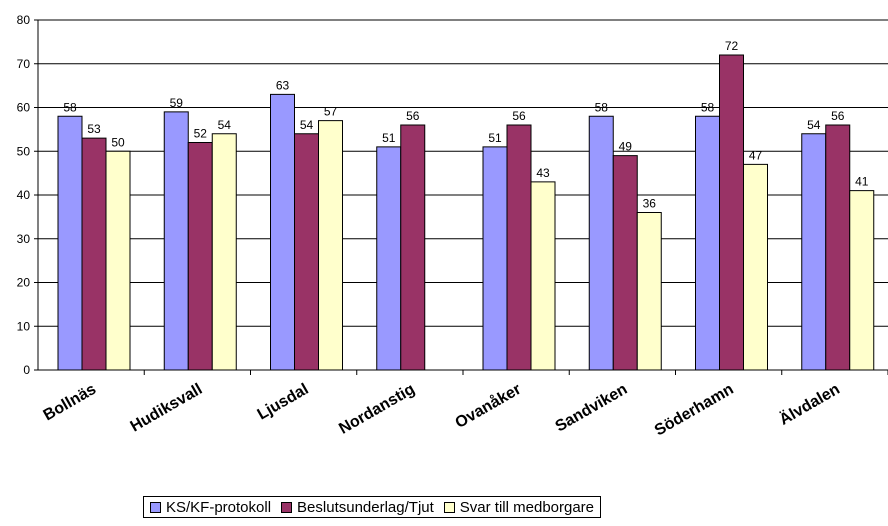 This screenshot has width=888, height=526. Describe the element at coordinates (809, 404) in the screenshot. I see `x-tick-label: Älvdalen` at that location.